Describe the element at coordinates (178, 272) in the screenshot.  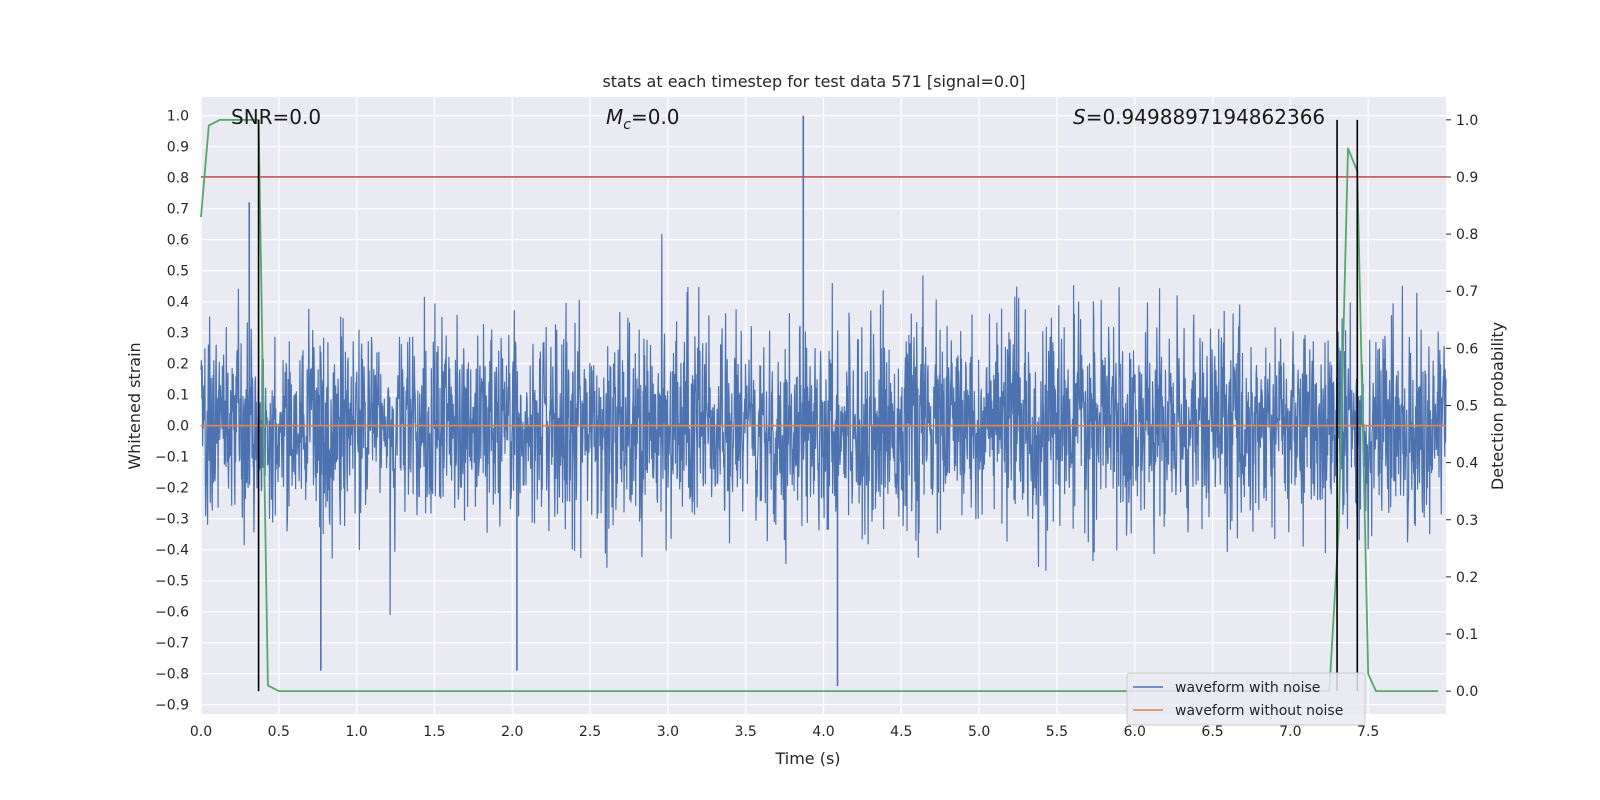
I see `y-tick-label: 0.5` at that location.